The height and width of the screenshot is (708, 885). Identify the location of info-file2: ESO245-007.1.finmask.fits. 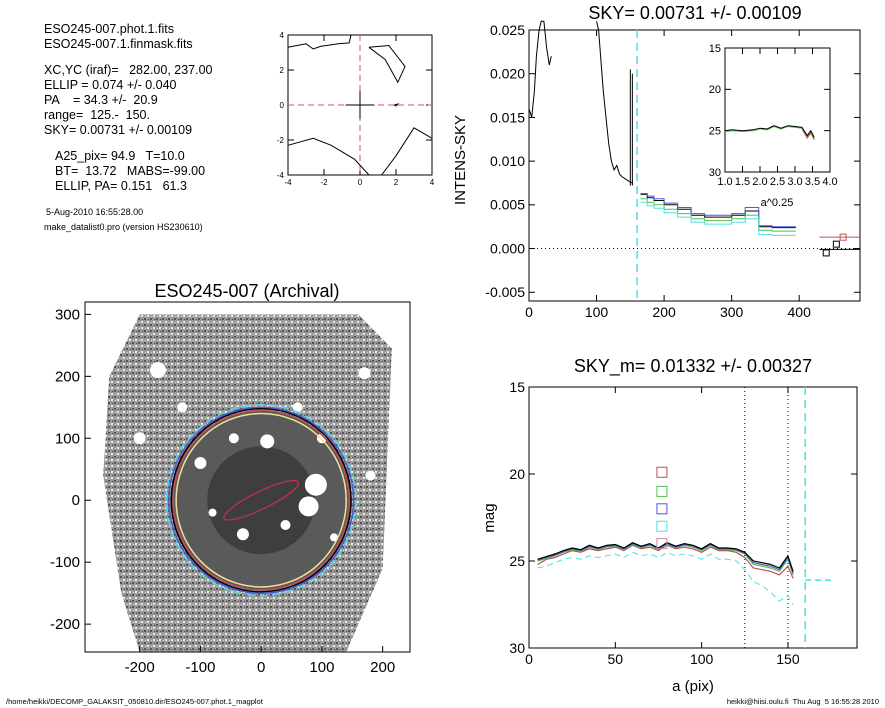
(118, 44).